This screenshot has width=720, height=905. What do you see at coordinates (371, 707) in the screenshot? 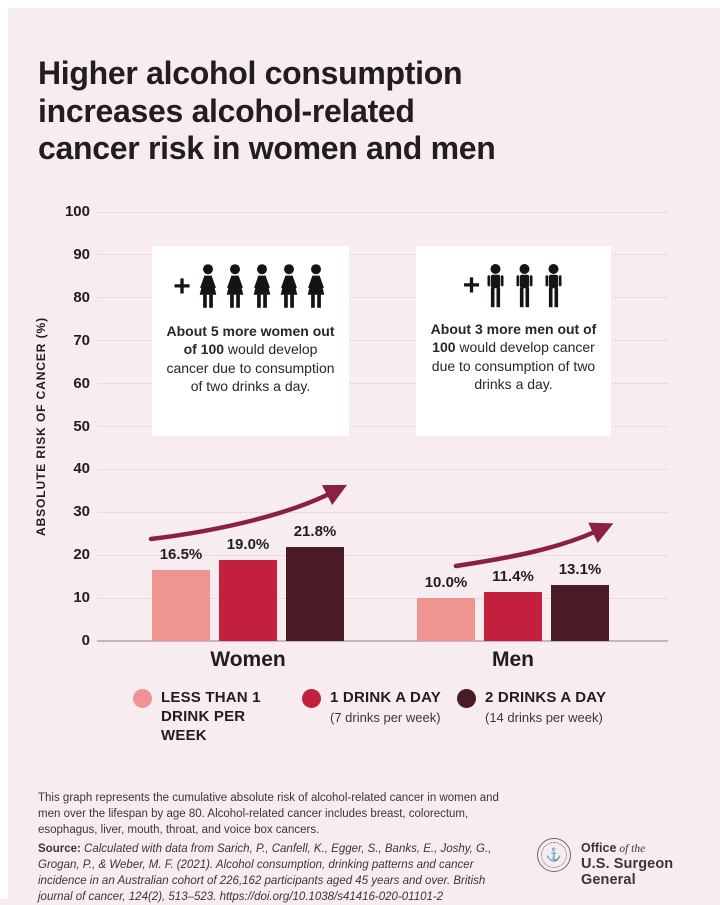
I see `legend-item: 1 DRINK A DAY (7 drinks per week)` at bounding box center [371, 707].